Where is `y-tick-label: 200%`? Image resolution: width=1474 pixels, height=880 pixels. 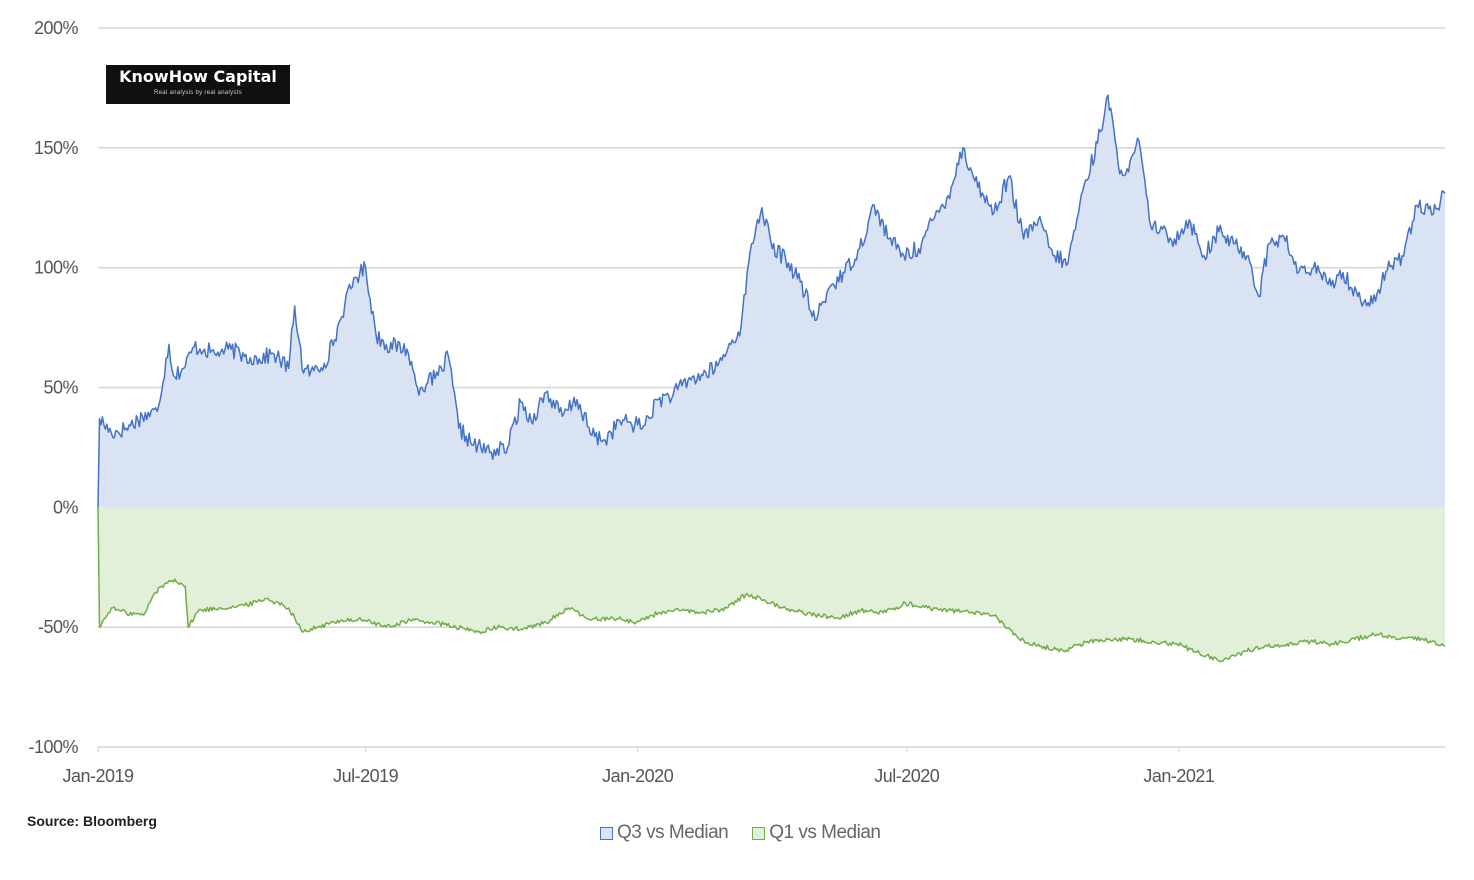
y-tick-label: 200% is located at coordinates (56, 28).